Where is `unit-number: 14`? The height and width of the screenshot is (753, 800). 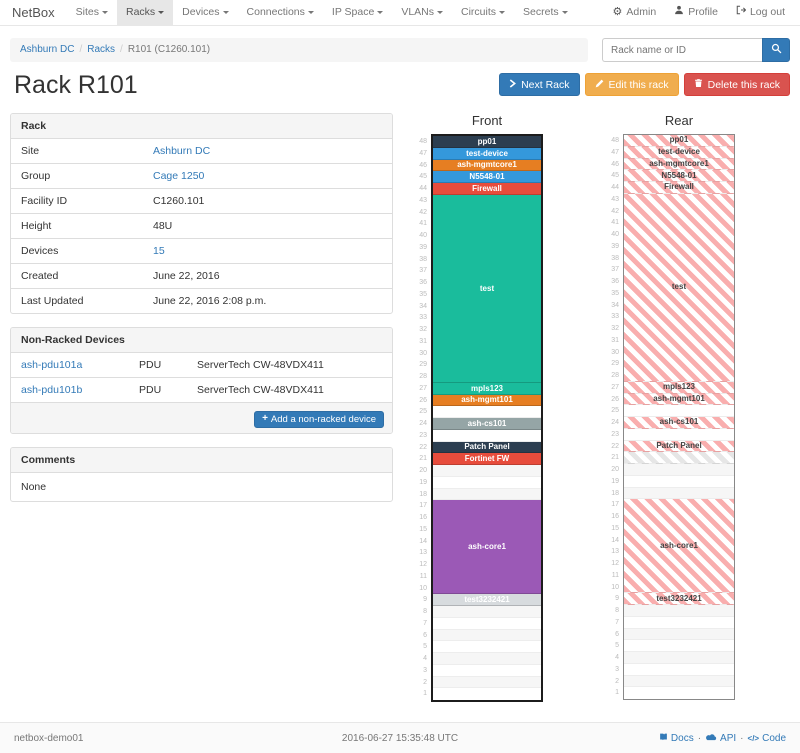 unit-number: 14 is located at coordinates (423, 541).